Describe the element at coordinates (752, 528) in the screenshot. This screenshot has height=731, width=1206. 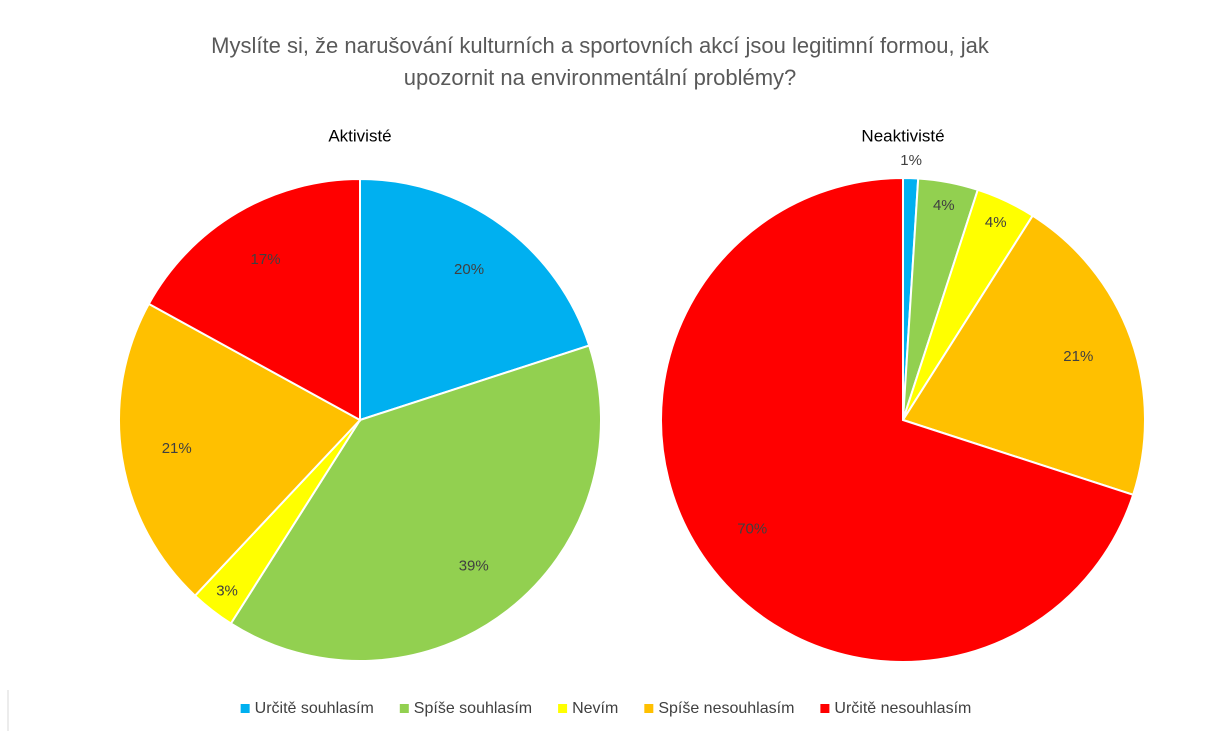
I see `data-label: 70%` at that location.